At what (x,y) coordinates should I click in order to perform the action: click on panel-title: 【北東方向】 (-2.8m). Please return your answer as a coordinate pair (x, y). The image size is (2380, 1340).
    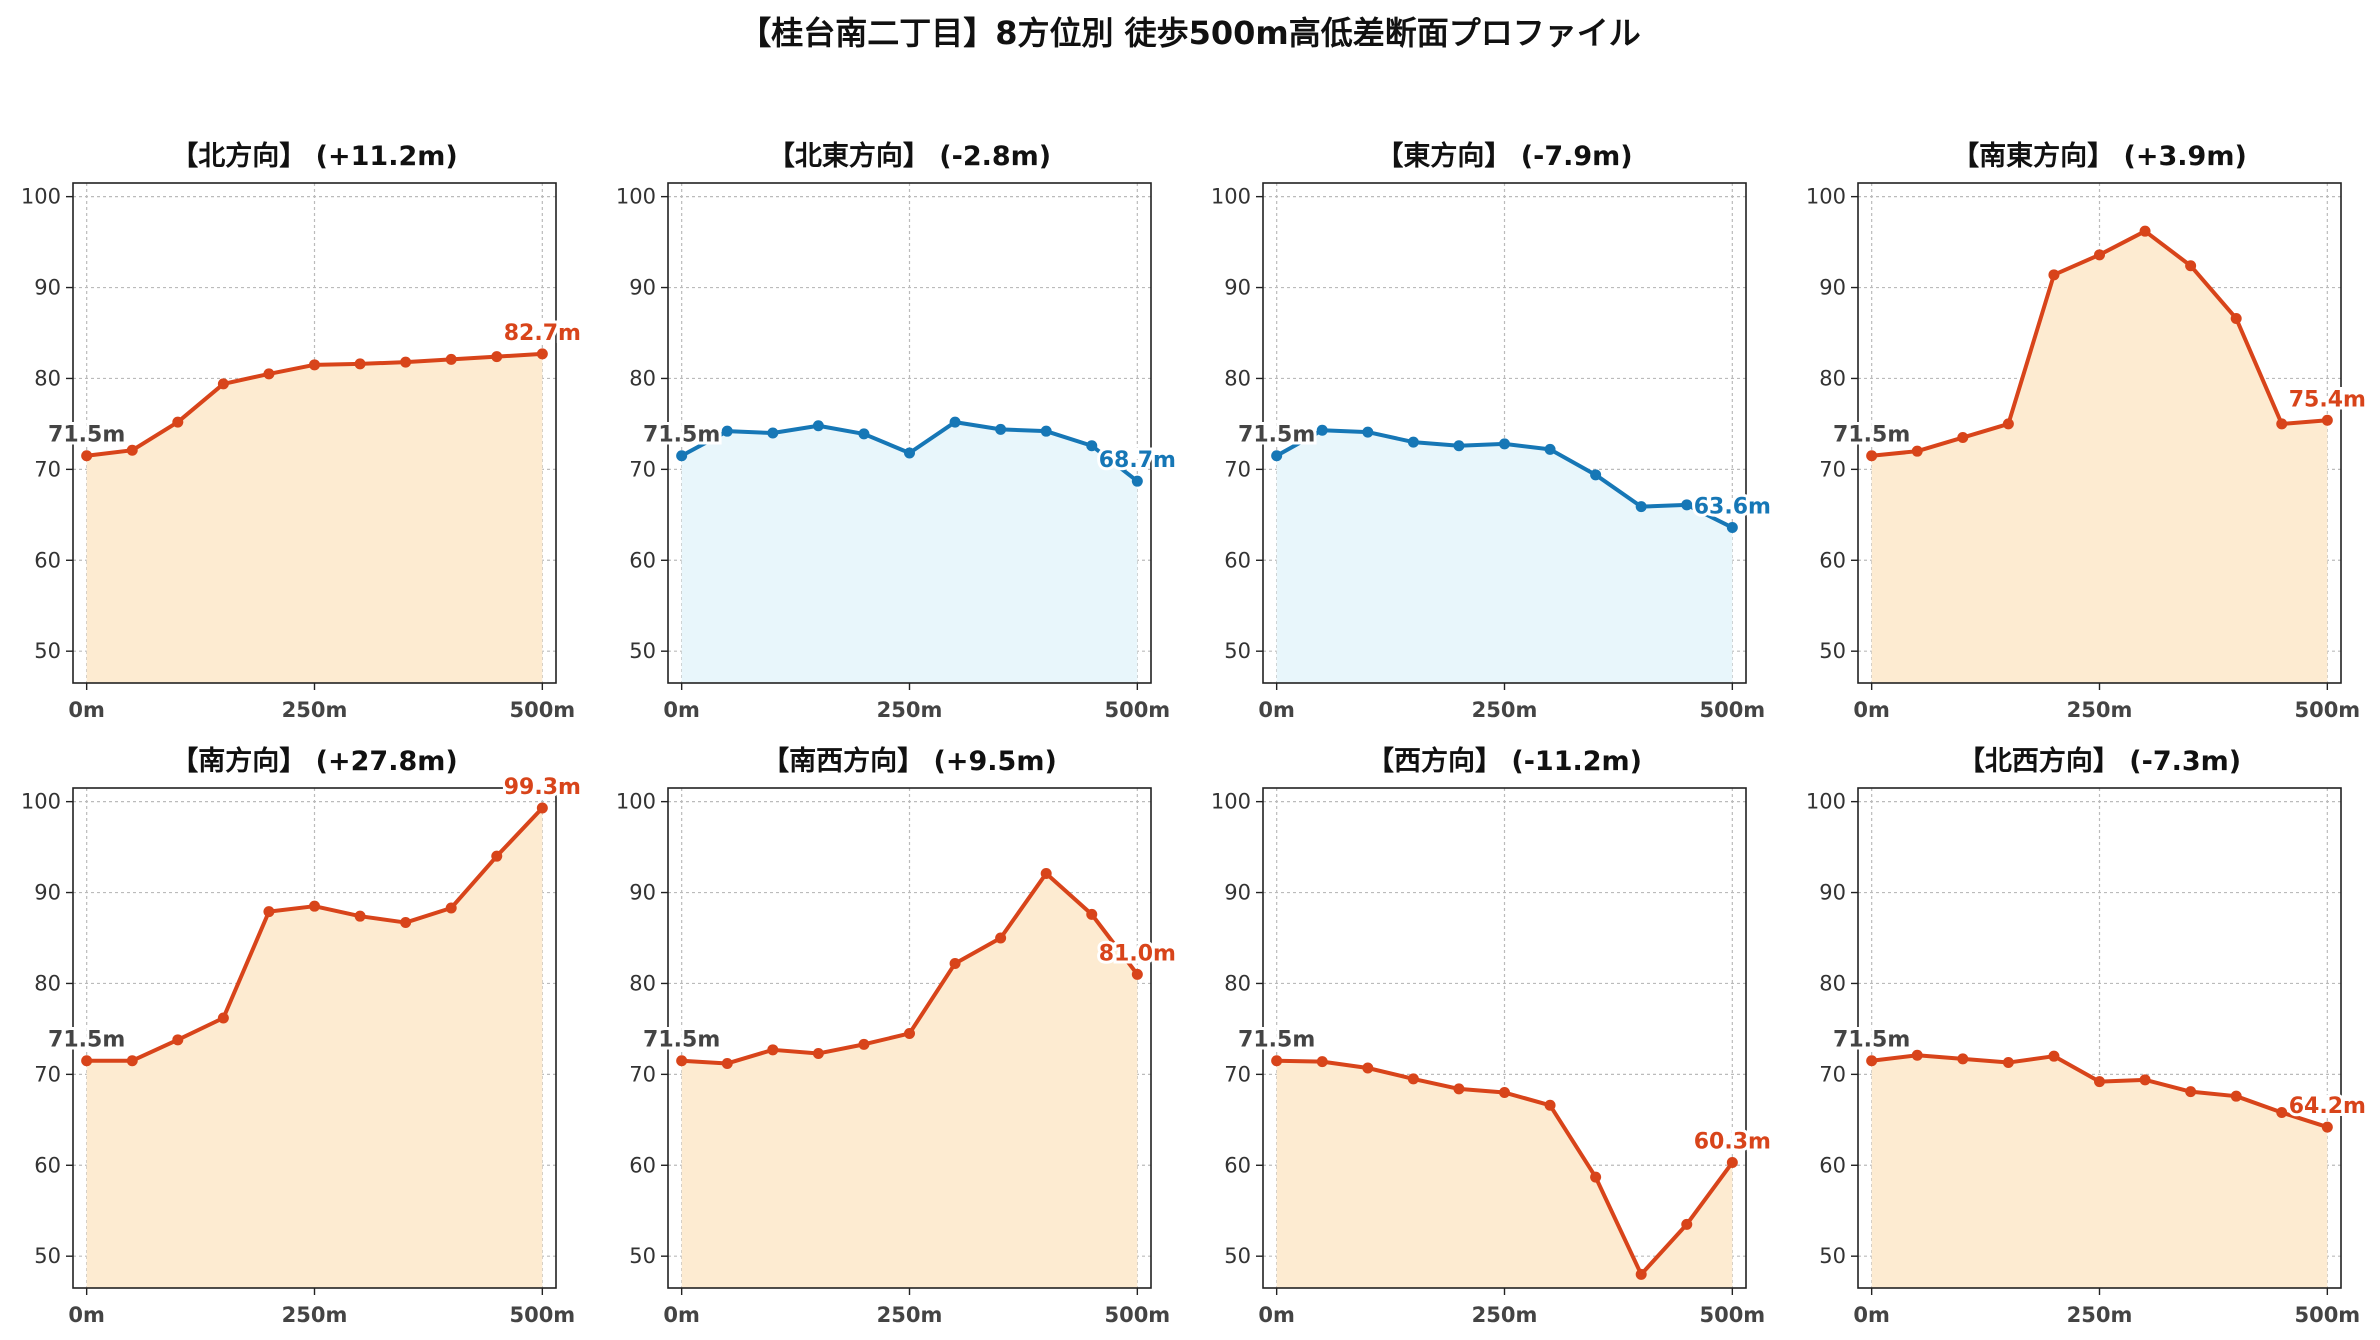
    Looking at the image, I should click on (909, 156).